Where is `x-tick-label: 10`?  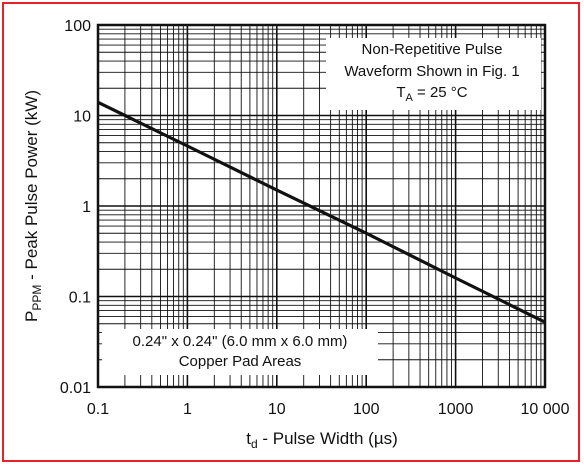
x-tick-label: 10 is located at coordinates (277, 409).